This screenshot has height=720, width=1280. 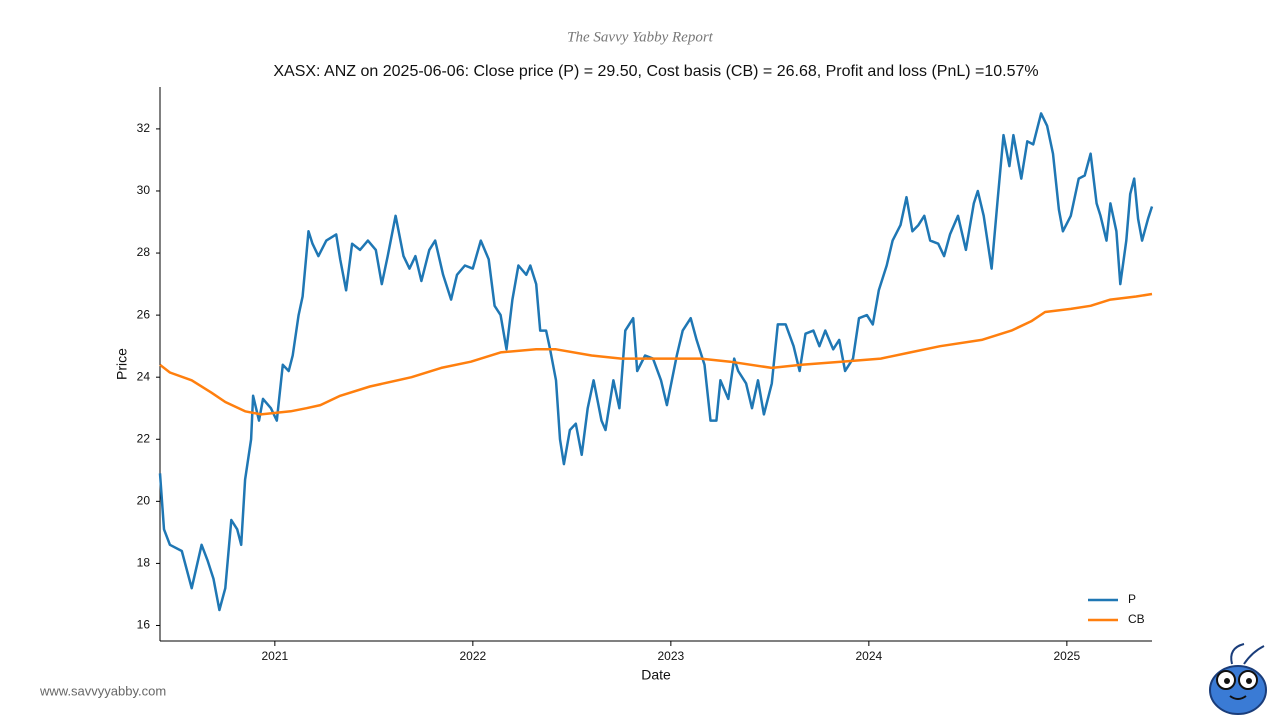 What do you see at coordinates (144, 376) in the screenshot?
I see `y-tick-label: 24` at bounding box center [144, 376].